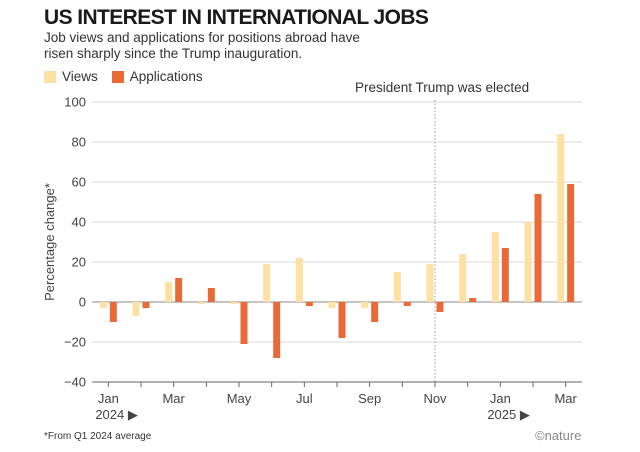 The width and height of the screenshot is (640, 452). What do you see at coordinates (239, 398) in the screenshot?
I see `x-tick-label: May` at bounding box center [239, 398].